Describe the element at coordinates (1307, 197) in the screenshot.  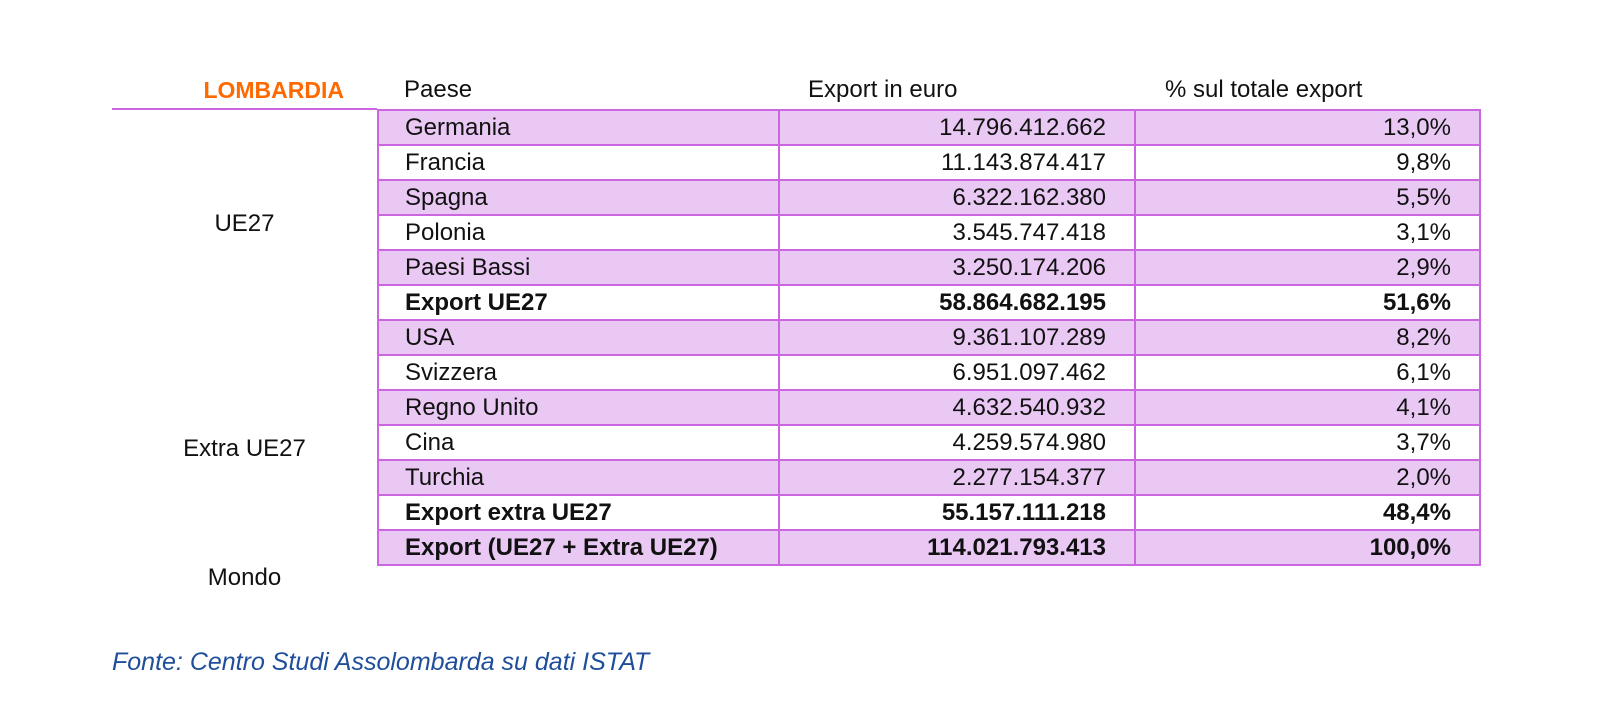
I see `cell-percent: 5,5%` at that location.